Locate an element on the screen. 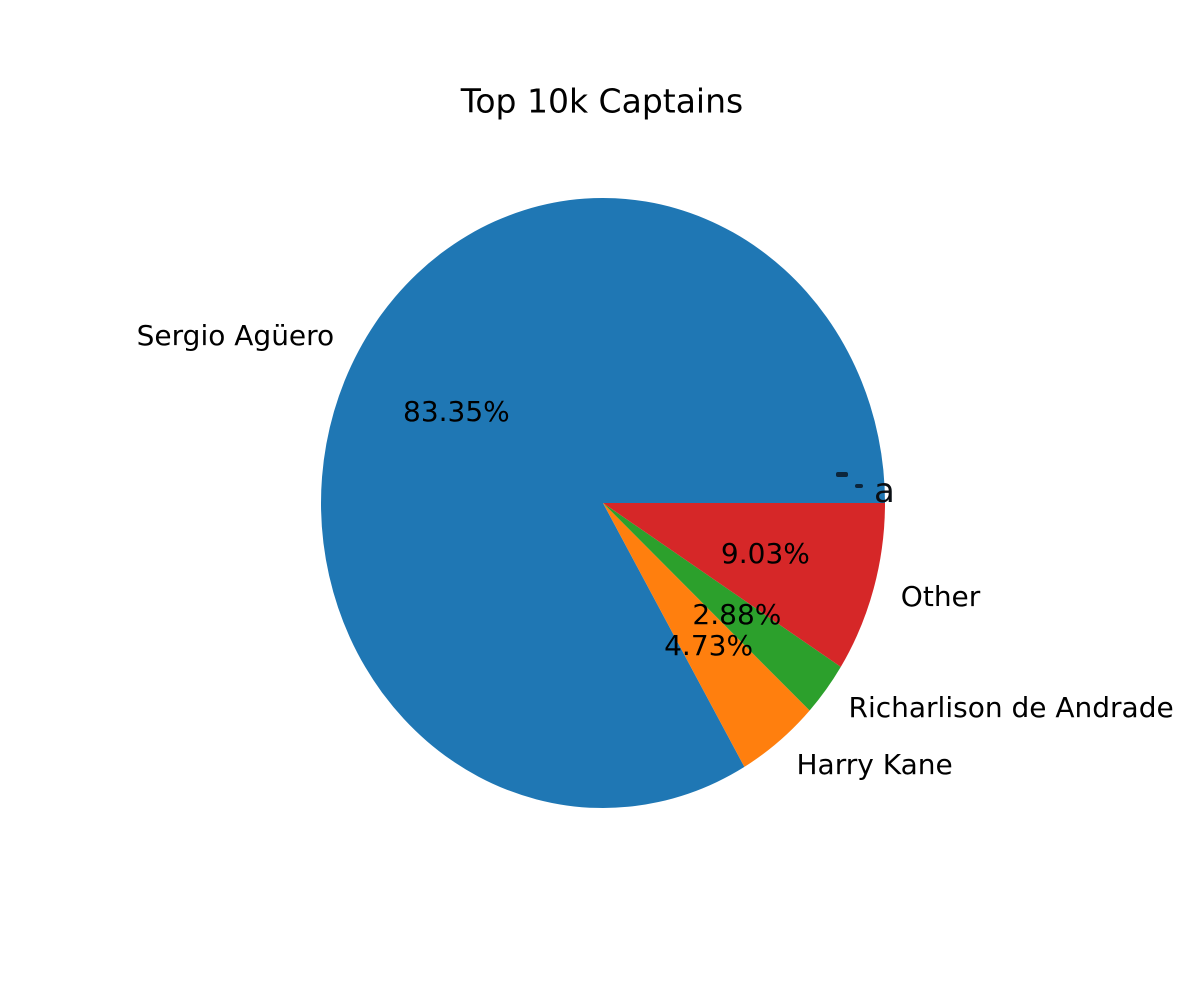 The height and width of the screenshot is (1000, 1180). slice-percent-richarlison-de-andrade: 2.88% is located at coordinates (737, 614).